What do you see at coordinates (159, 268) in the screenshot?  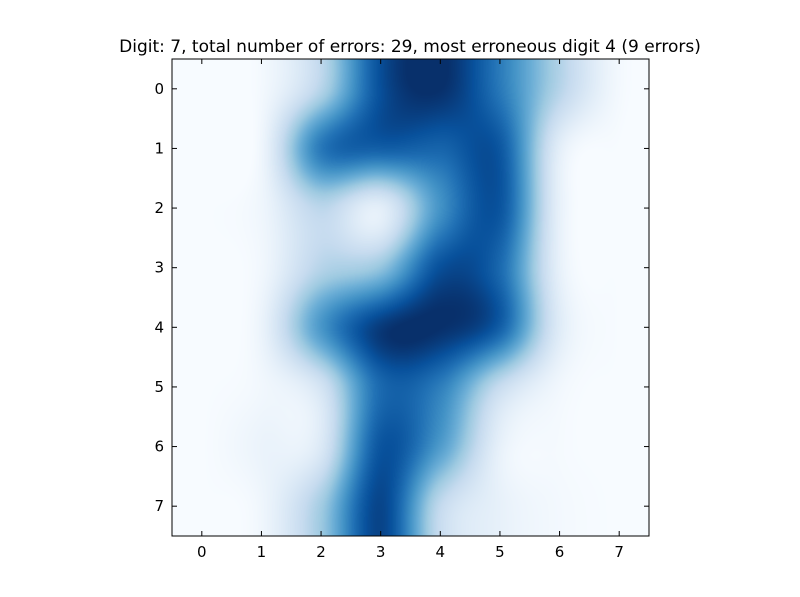 I see `y-tick-label: 3` at bounding box center [159, 268].